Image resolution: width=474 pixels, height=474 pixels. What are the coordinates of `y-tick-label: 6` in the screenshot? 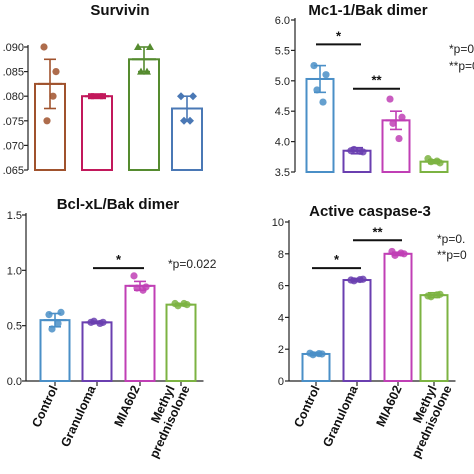 It's located at (281, 287).